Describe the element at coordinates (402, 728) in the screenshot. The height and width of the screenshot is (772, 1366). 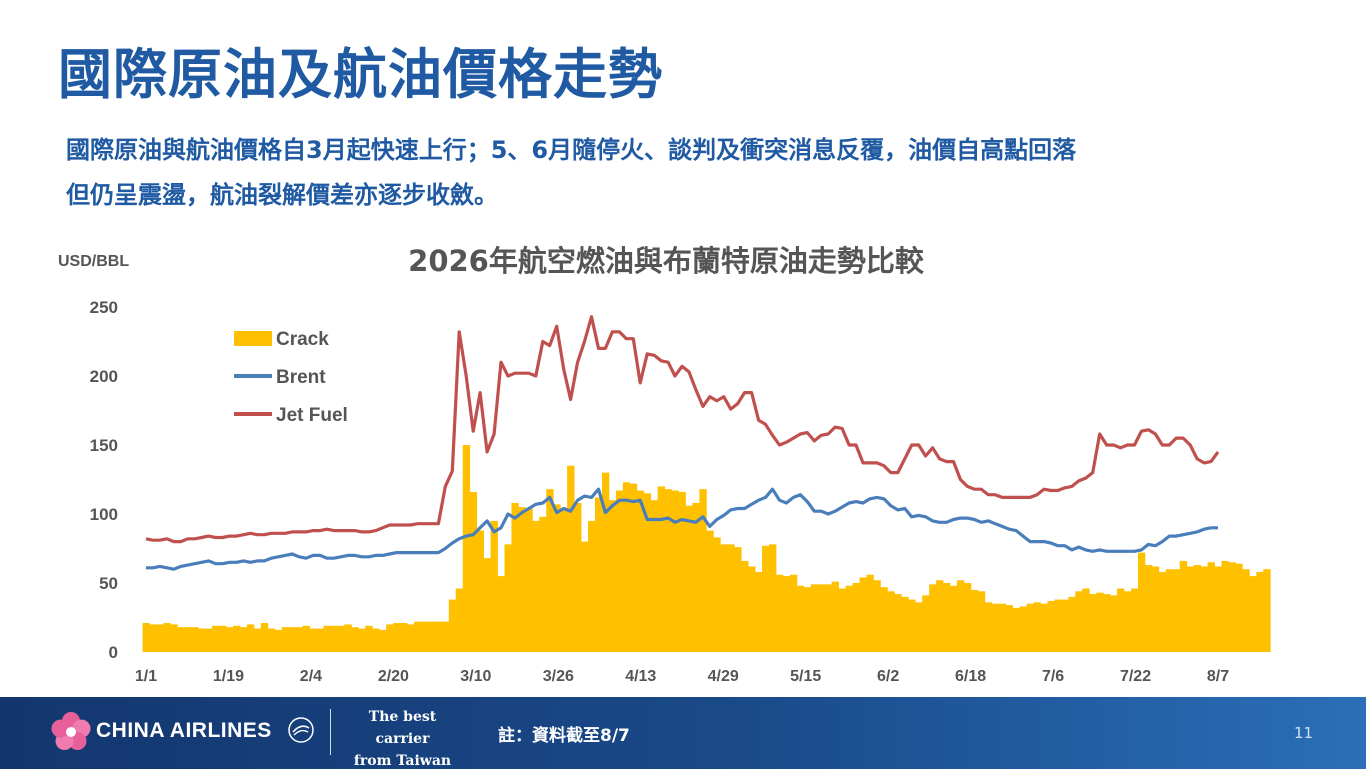
I see `tagline-line-1: The best carrier` at that location.